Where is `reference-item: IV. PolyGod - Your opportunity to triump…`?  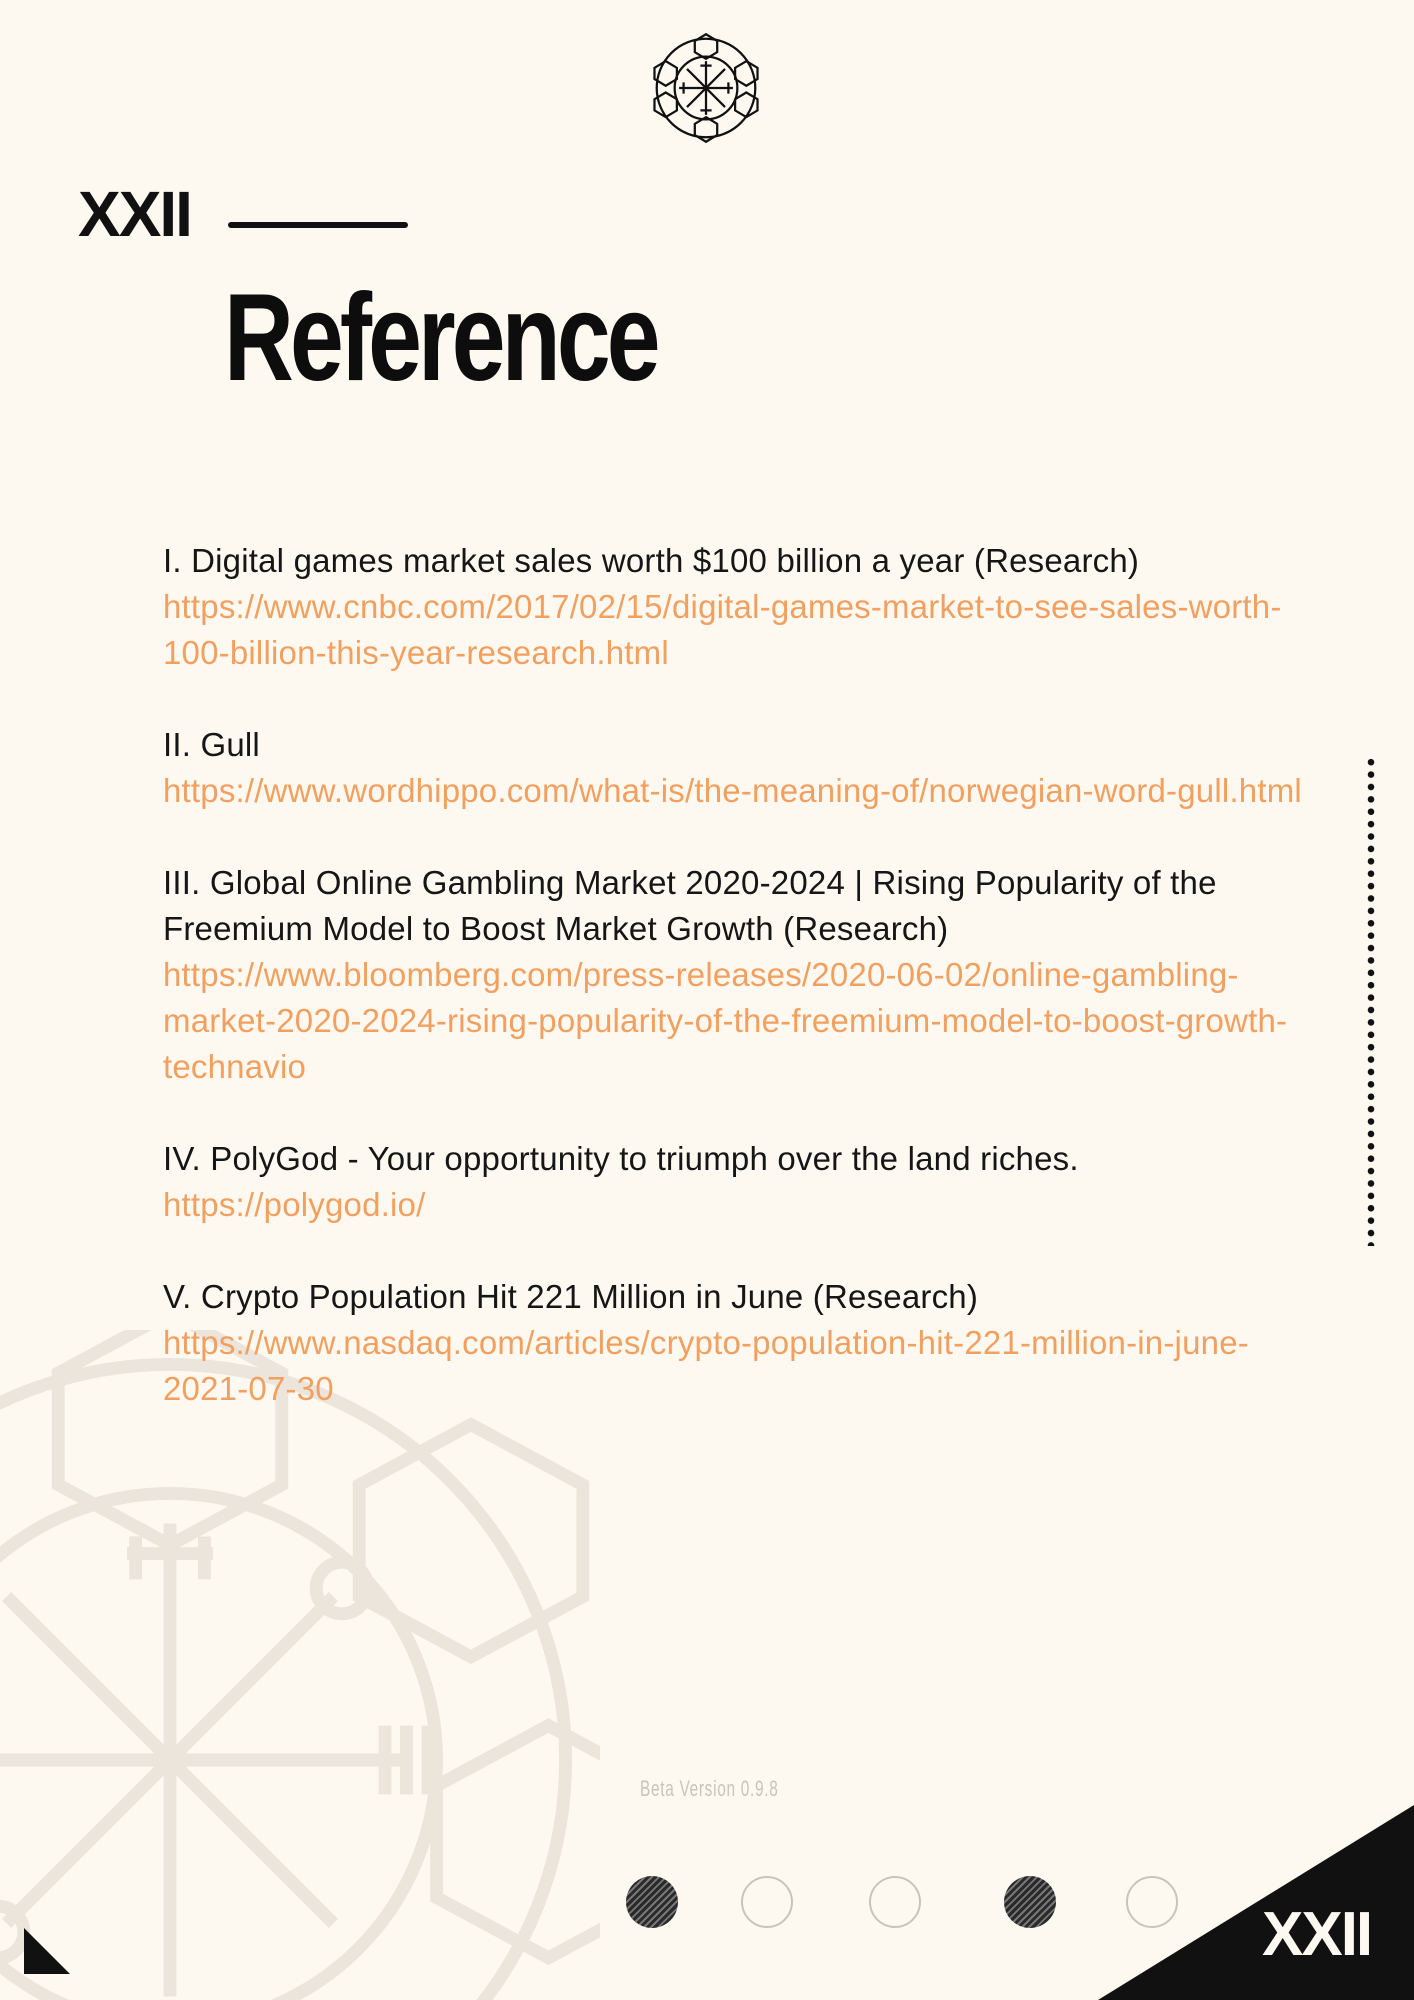 reference-item: IV. PolyGod - Your opportunity to triump… is located at coordinates (743, 1182).